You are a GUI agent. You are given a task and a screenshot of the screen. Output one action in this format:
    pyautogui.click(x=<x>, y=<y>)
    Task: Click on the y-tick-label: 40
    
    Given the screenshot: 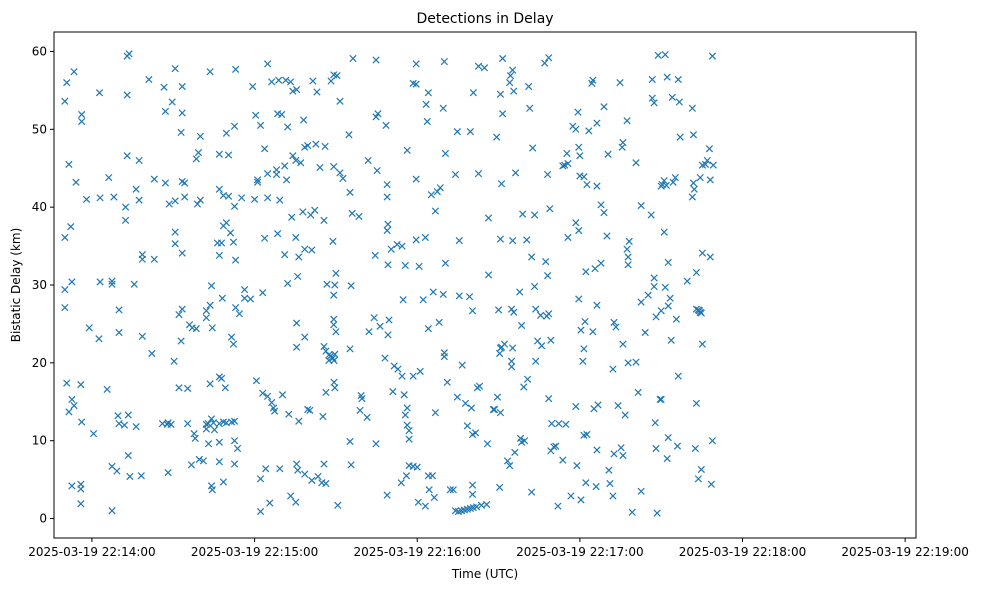 What is the action you would take?
    pyautogui.click(x=39, y=207)
    